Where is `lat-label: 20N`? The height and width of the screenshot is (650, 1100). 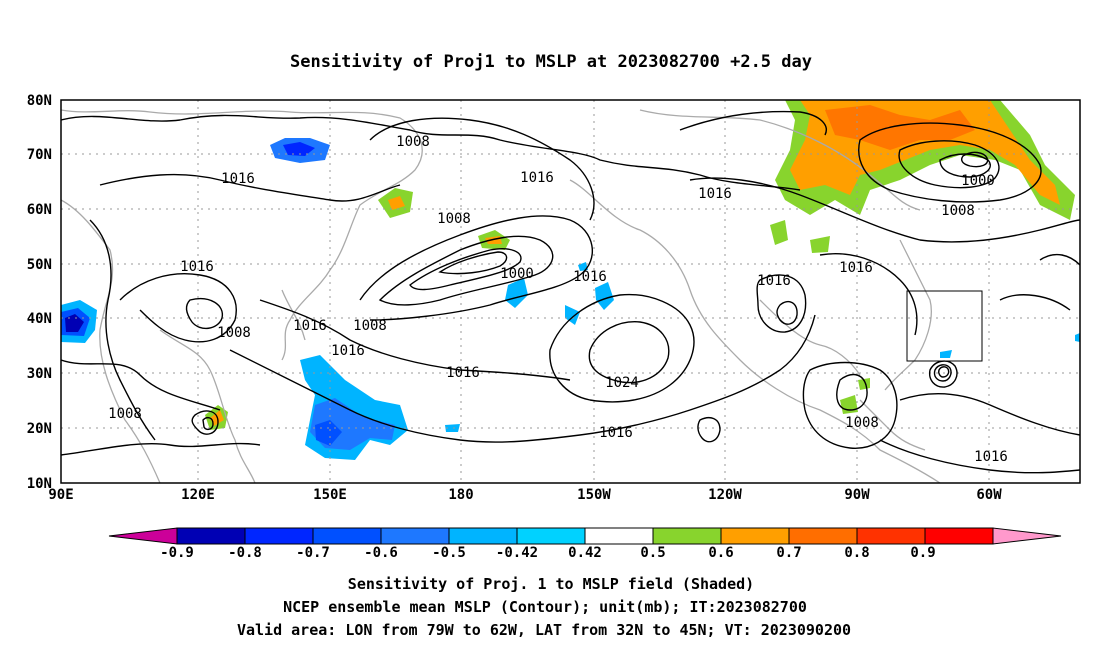 lat-label: 20N is located at coordinates (39, 429).